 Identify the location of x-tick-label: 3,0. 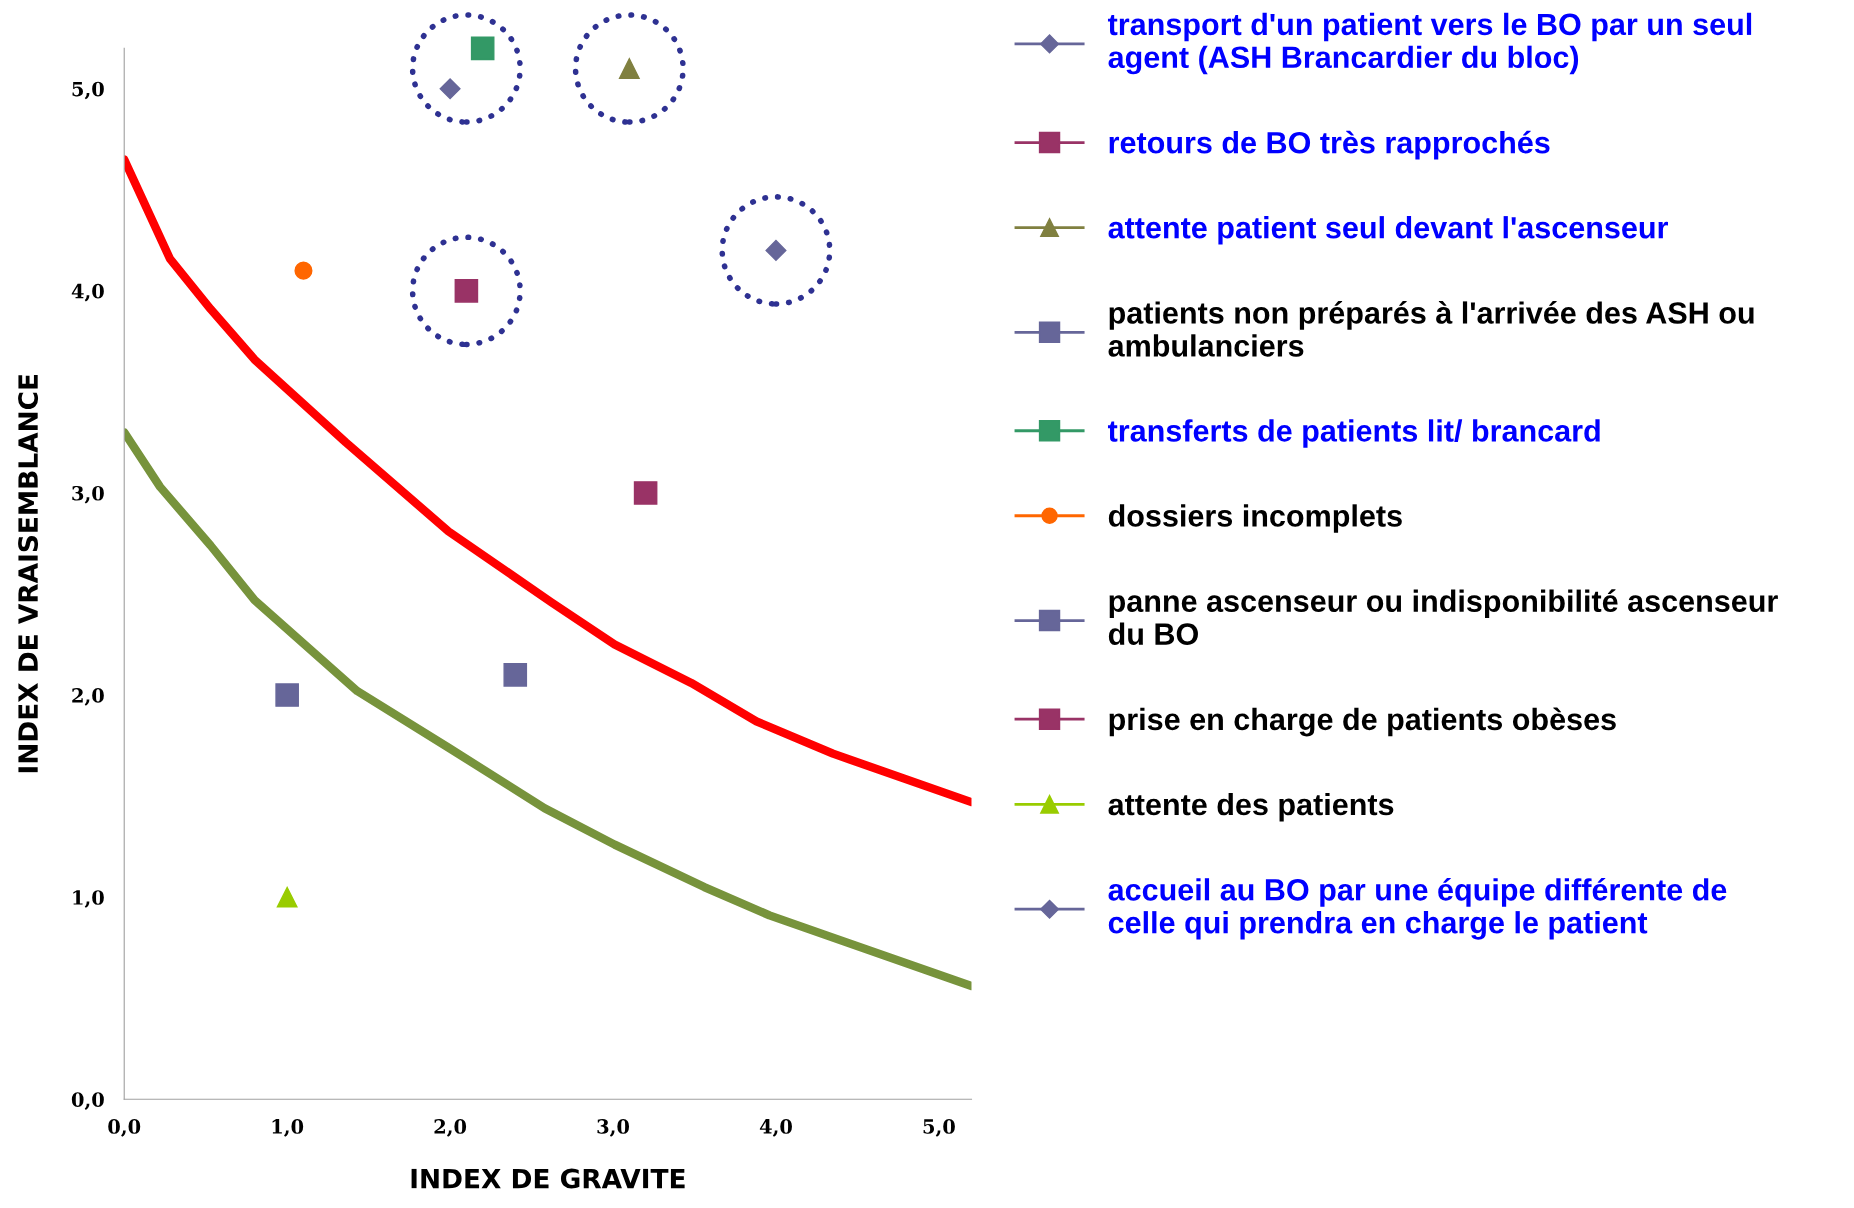
(613, 1128).